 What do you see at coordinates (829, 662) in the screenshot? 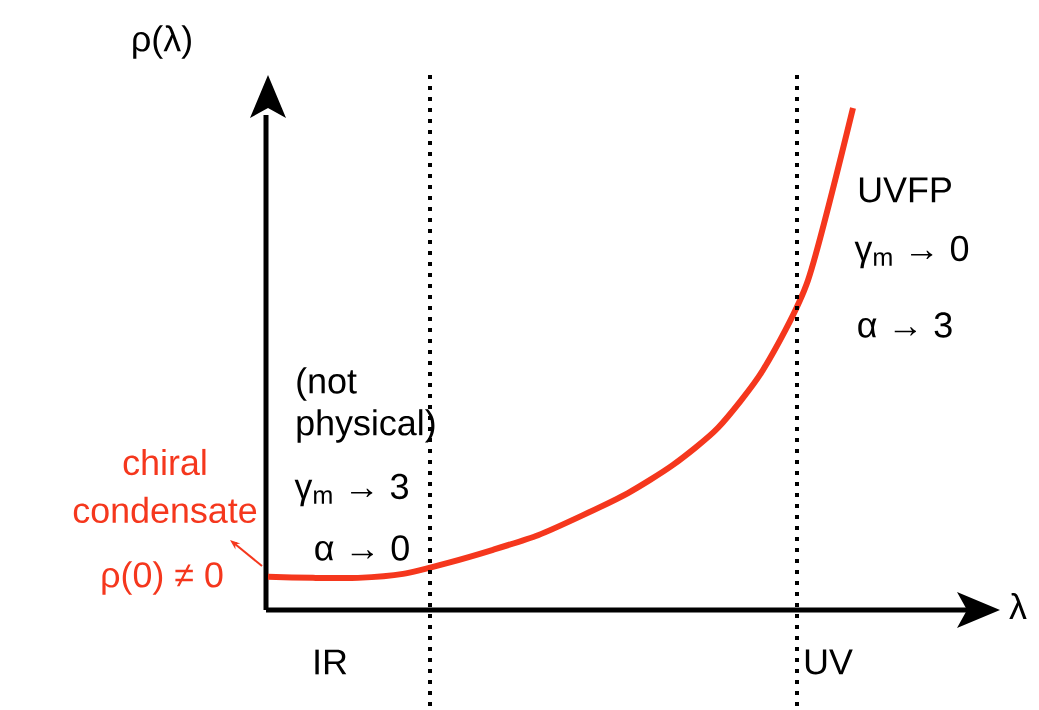
I see `text: UV` at bounding box center [829, 662].